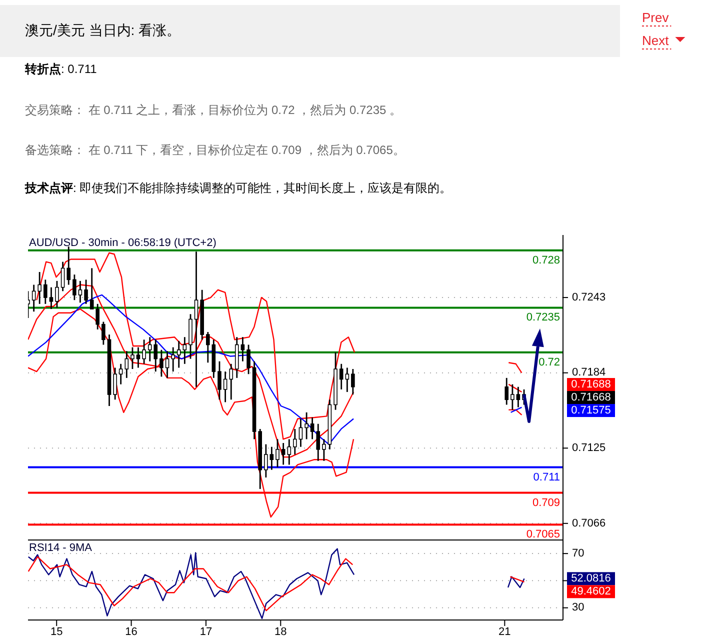  What do you see at coordinates (591, 384) in the screenshot?
I see `text: 0.71688` at bounding box center [591, 384].